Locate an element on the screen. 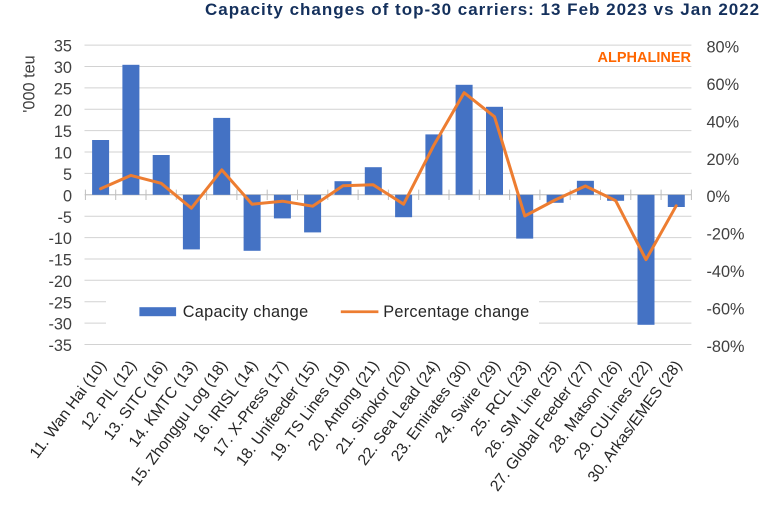 The width and height of the screenshot is (765, 515). svg-text: 5 is located at coordinates (67, 175).